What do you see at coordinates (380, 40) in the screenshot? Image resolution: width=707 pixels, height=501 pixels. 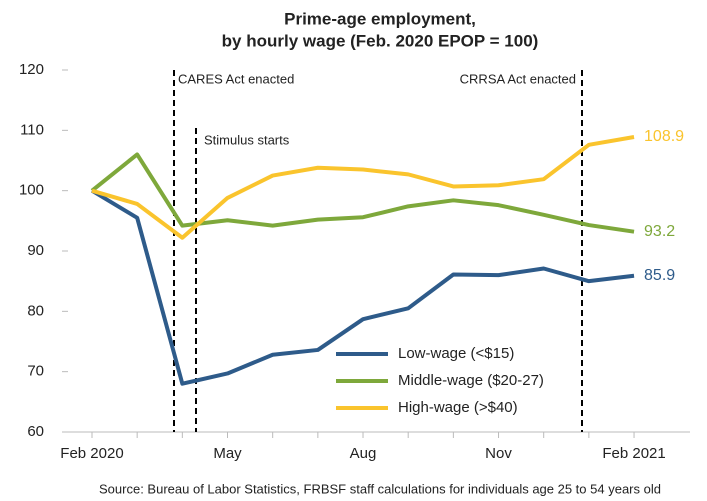 I see `chart-subtitle: by hourly wage (Feb. 2020 EPOP = 100)` at bounding box center [380, 40].